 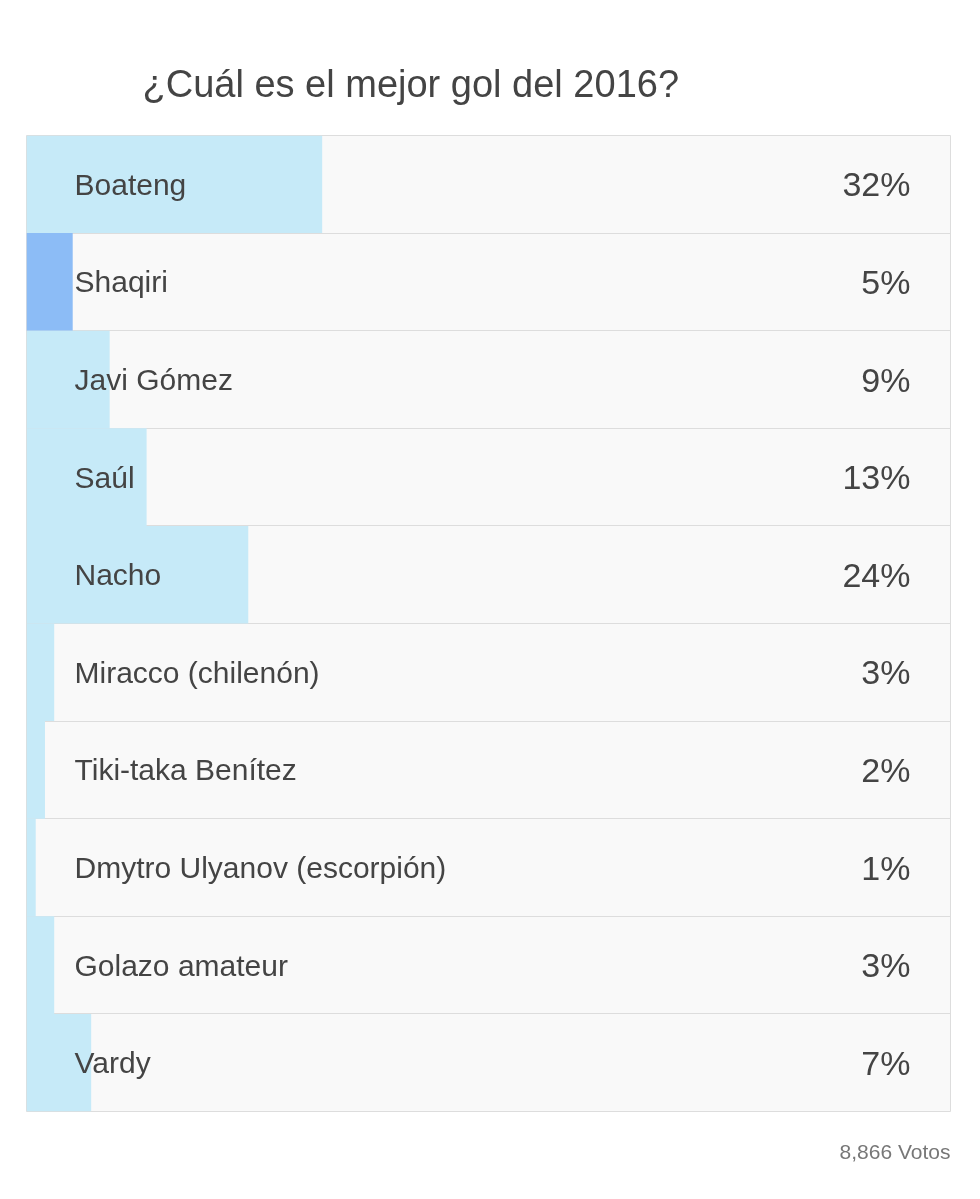 I want to click on data-label: 9%, so click(x=886, y=379).